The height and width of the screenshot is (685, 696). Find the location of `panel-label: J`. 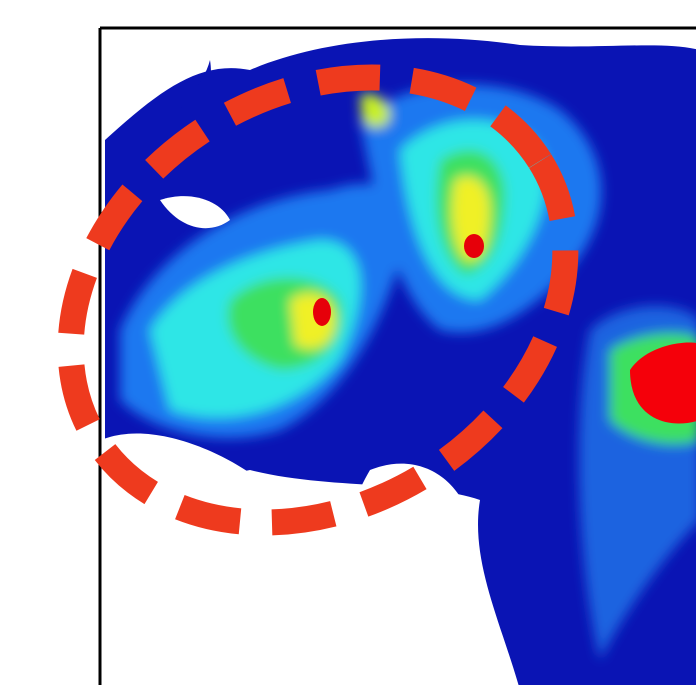

panel-label: J is located at coordinates (4, 81).